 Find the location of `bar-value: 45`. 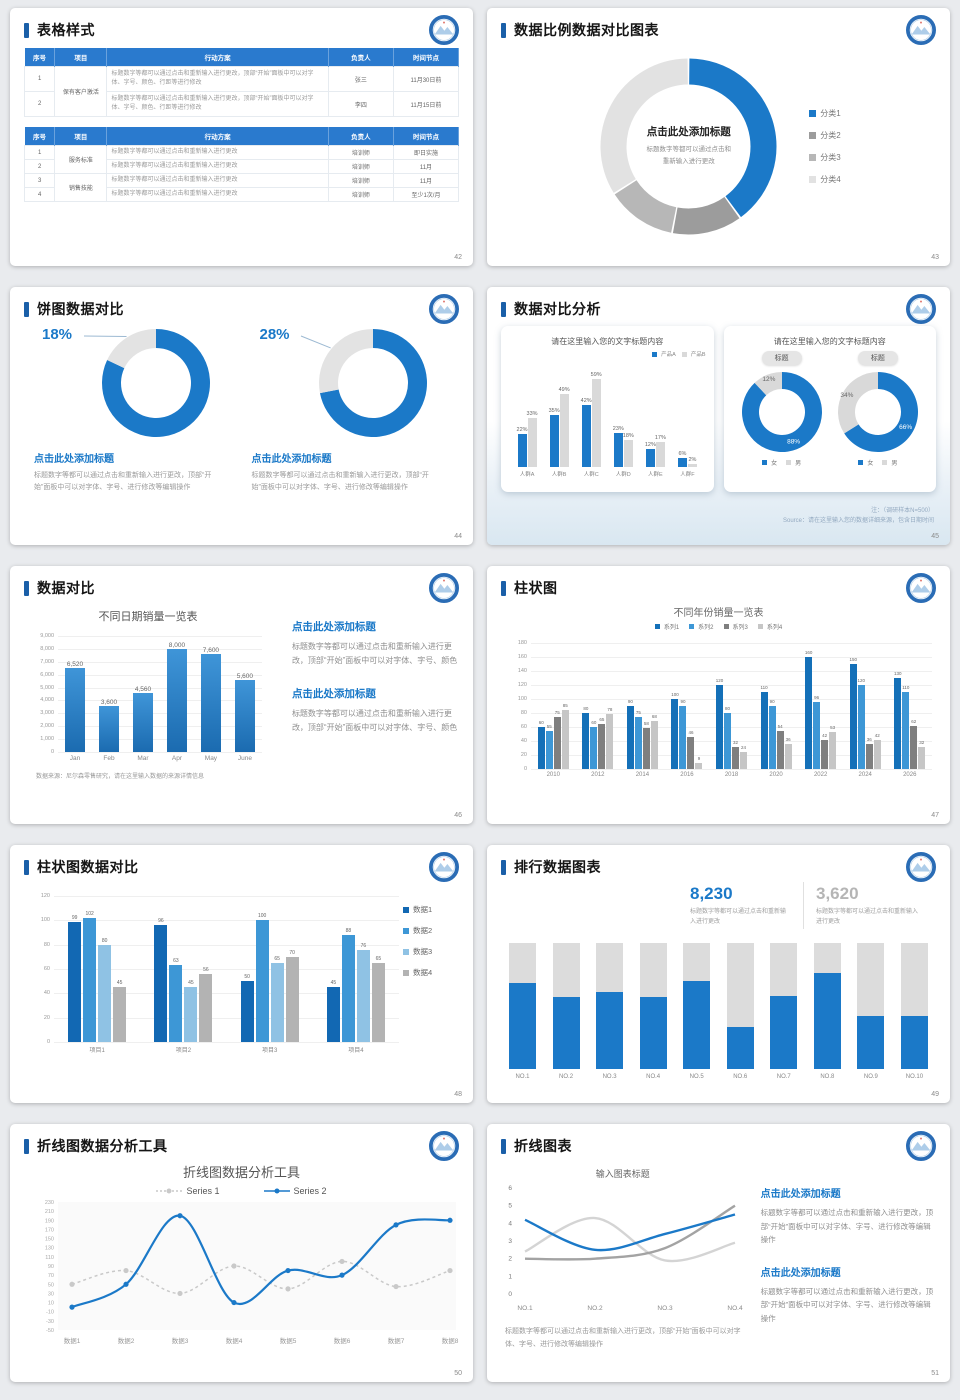

bar-value: 45 is located at coordinates (333, 983).